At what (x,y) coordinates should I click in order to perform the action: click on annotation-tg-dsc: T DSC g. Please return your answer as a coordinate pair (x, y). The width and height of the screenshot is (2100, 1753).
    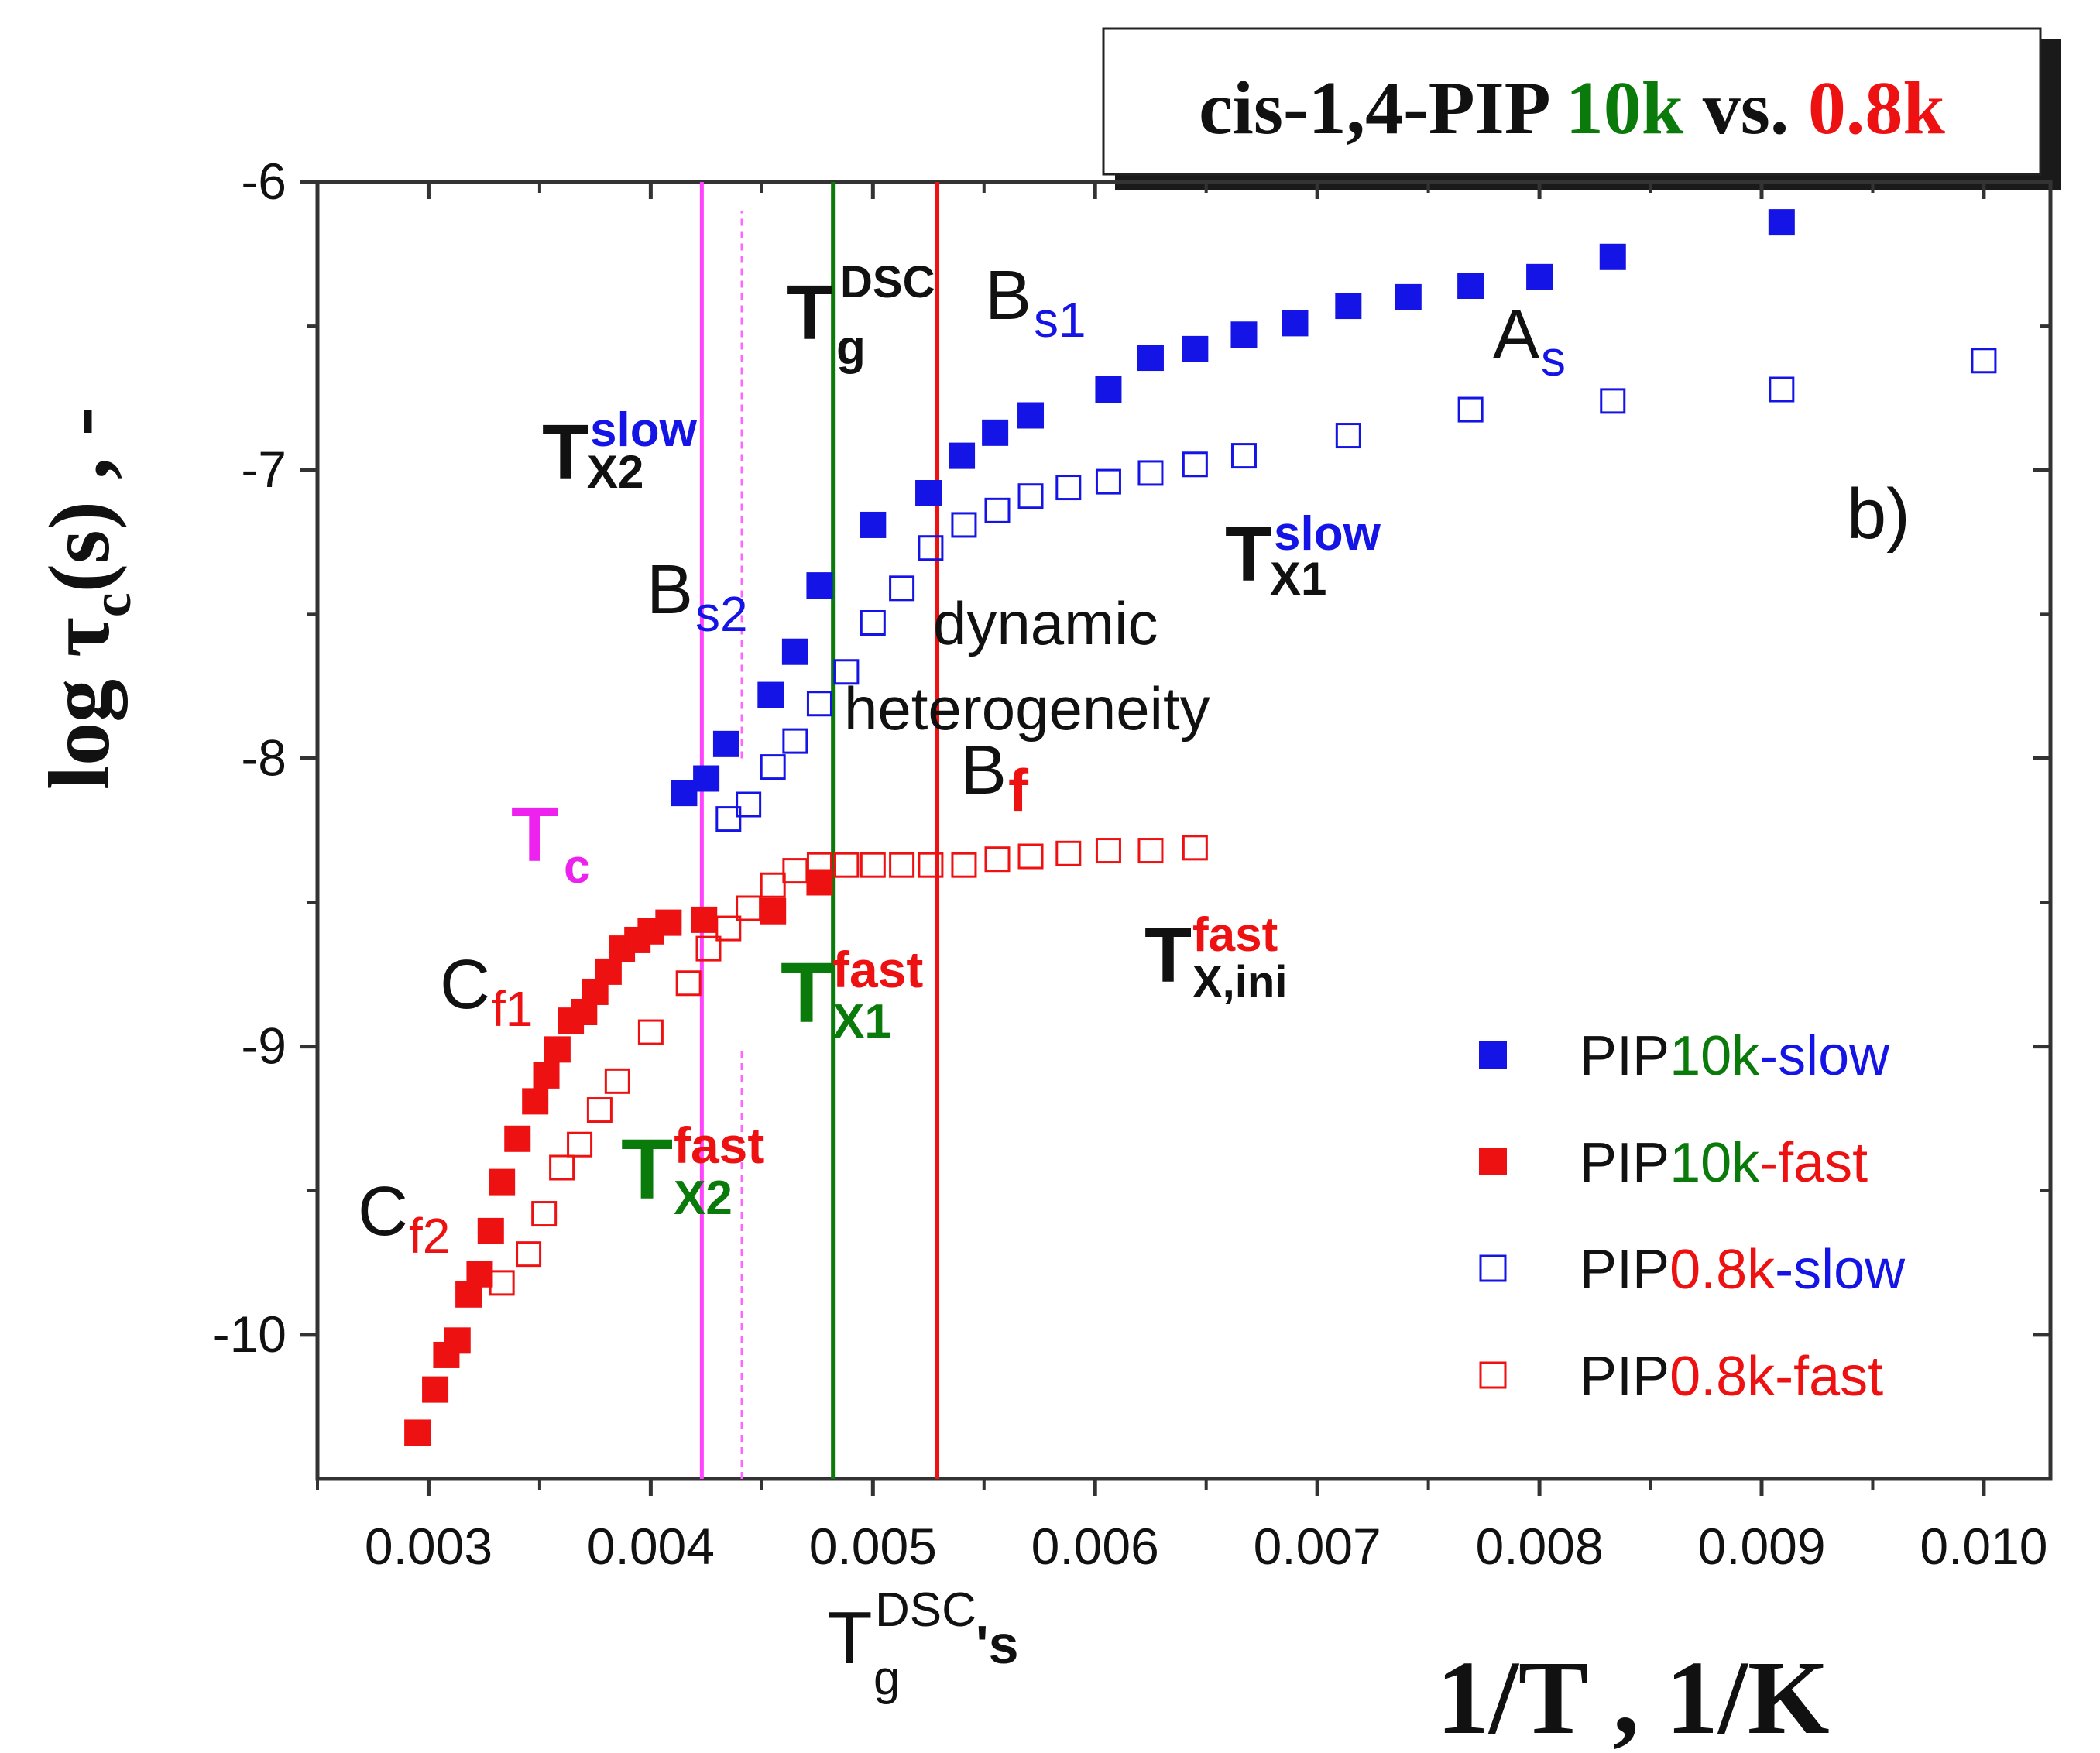
    Looking at the image, I should click on (860, 316).